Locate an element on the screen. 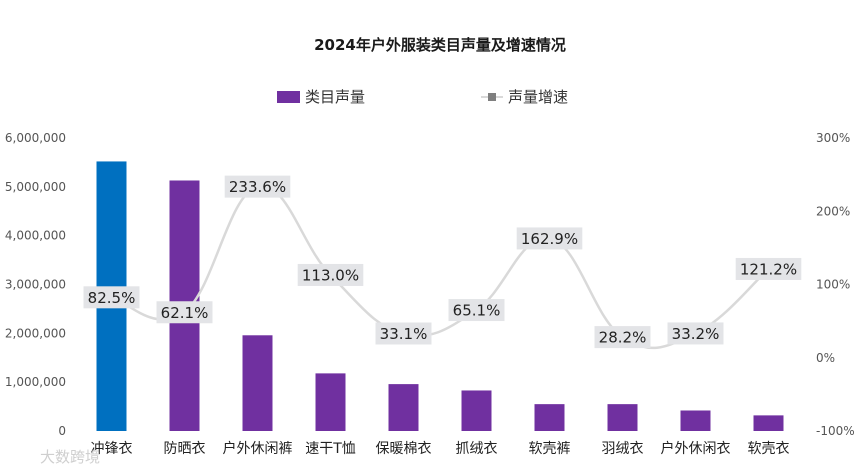 The width and height of the screenshot is (865, 471). x-tick-label: 速干T恤 is located at coordinates (330, 449).